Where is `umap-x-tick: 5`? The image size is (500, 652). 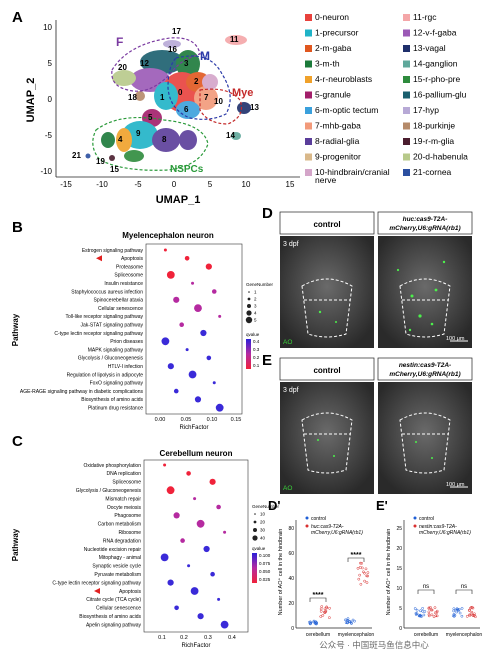 umap-x-tick: 5 is located at coordinates (210, 184).